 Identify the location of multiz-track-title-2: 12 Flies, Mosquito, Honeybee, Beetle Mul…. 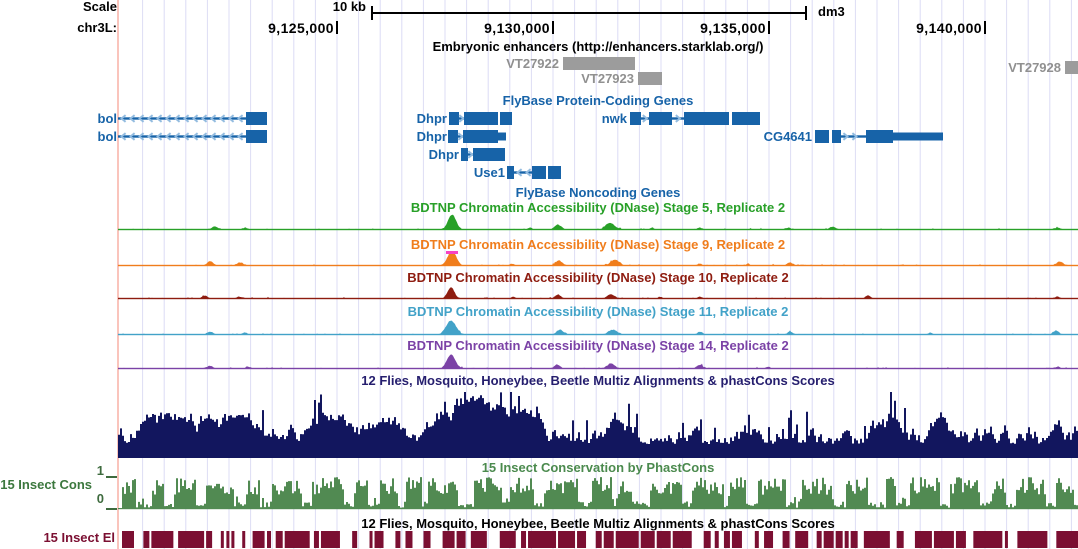
(598, 523).